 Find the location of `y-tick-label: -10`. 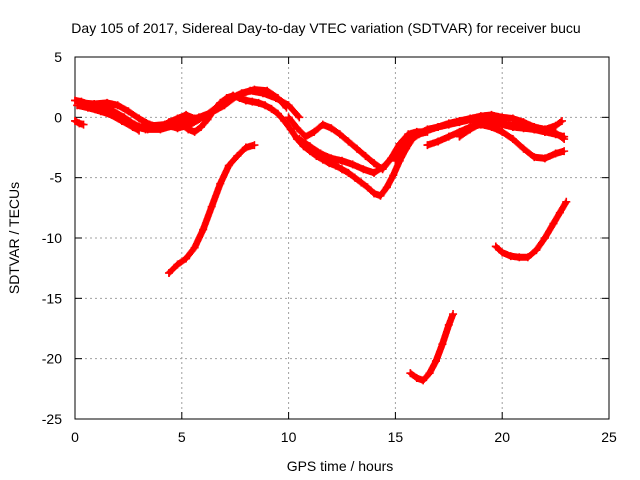

y-tick-label: -10 is located at coordinates (52, 238).